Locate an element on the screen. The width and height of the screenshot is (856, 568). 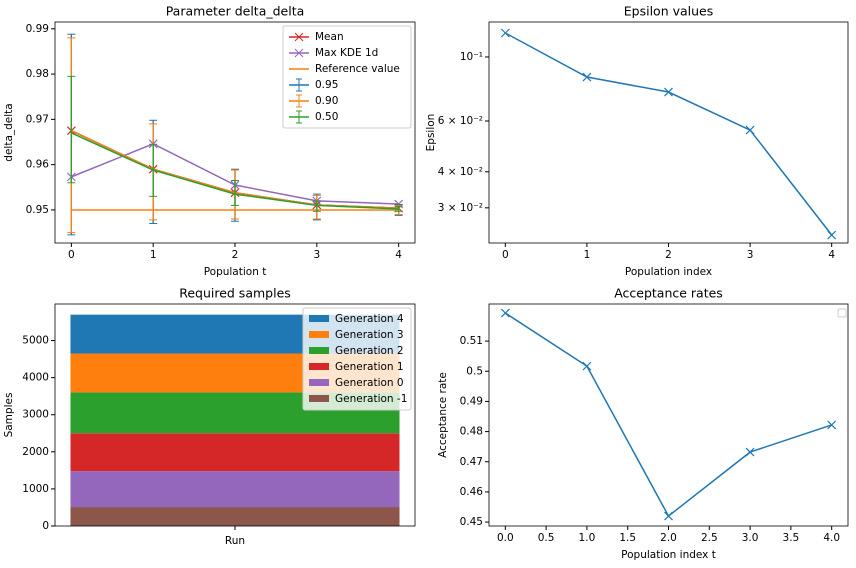
x-axis-label: Population t is located at coordinates (235, 272).